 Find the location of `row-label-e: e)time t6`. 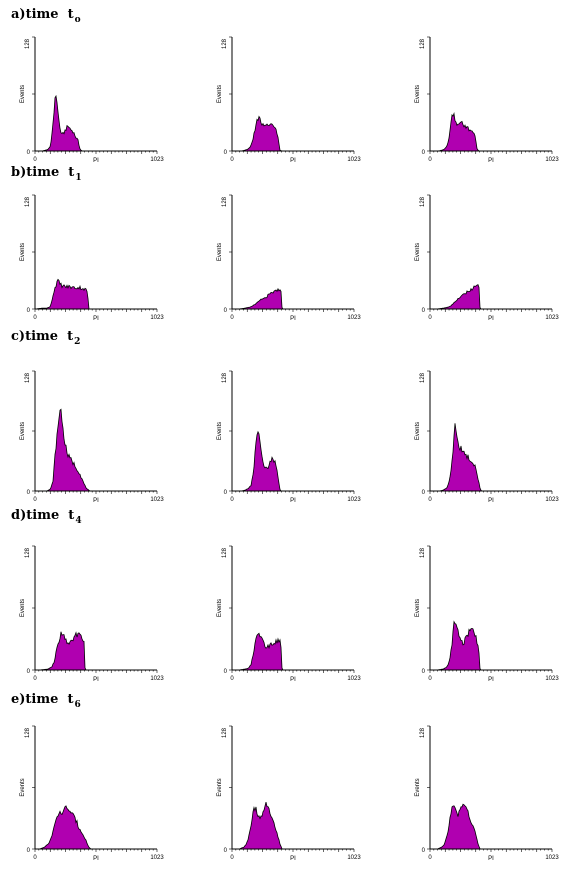

row-label-e: e)time t6 is located at coordinates (46, 701).